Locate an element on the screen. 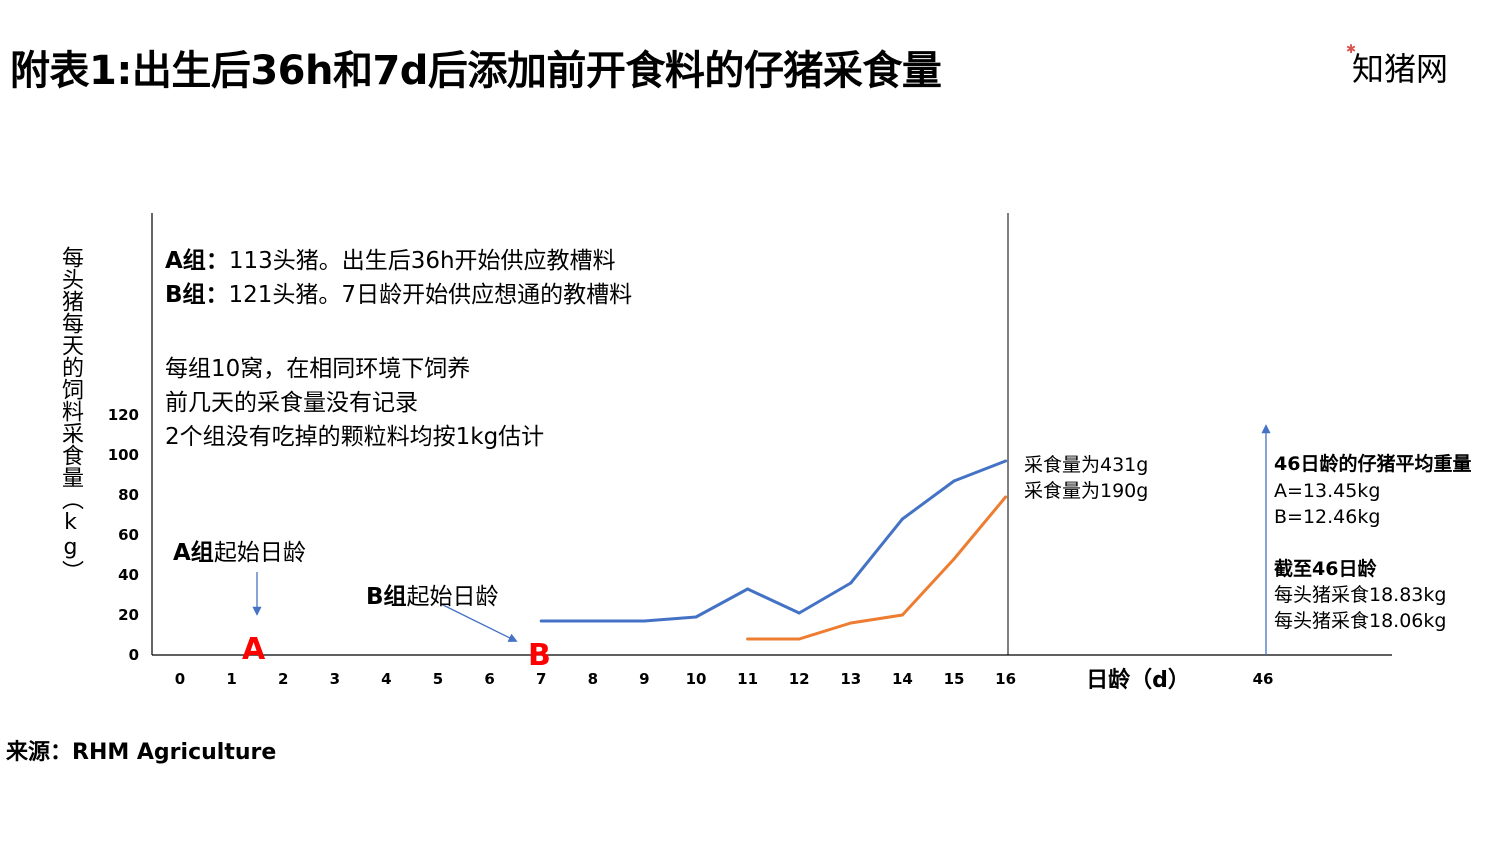  marker-a: A is located at coordinates (253, 649).